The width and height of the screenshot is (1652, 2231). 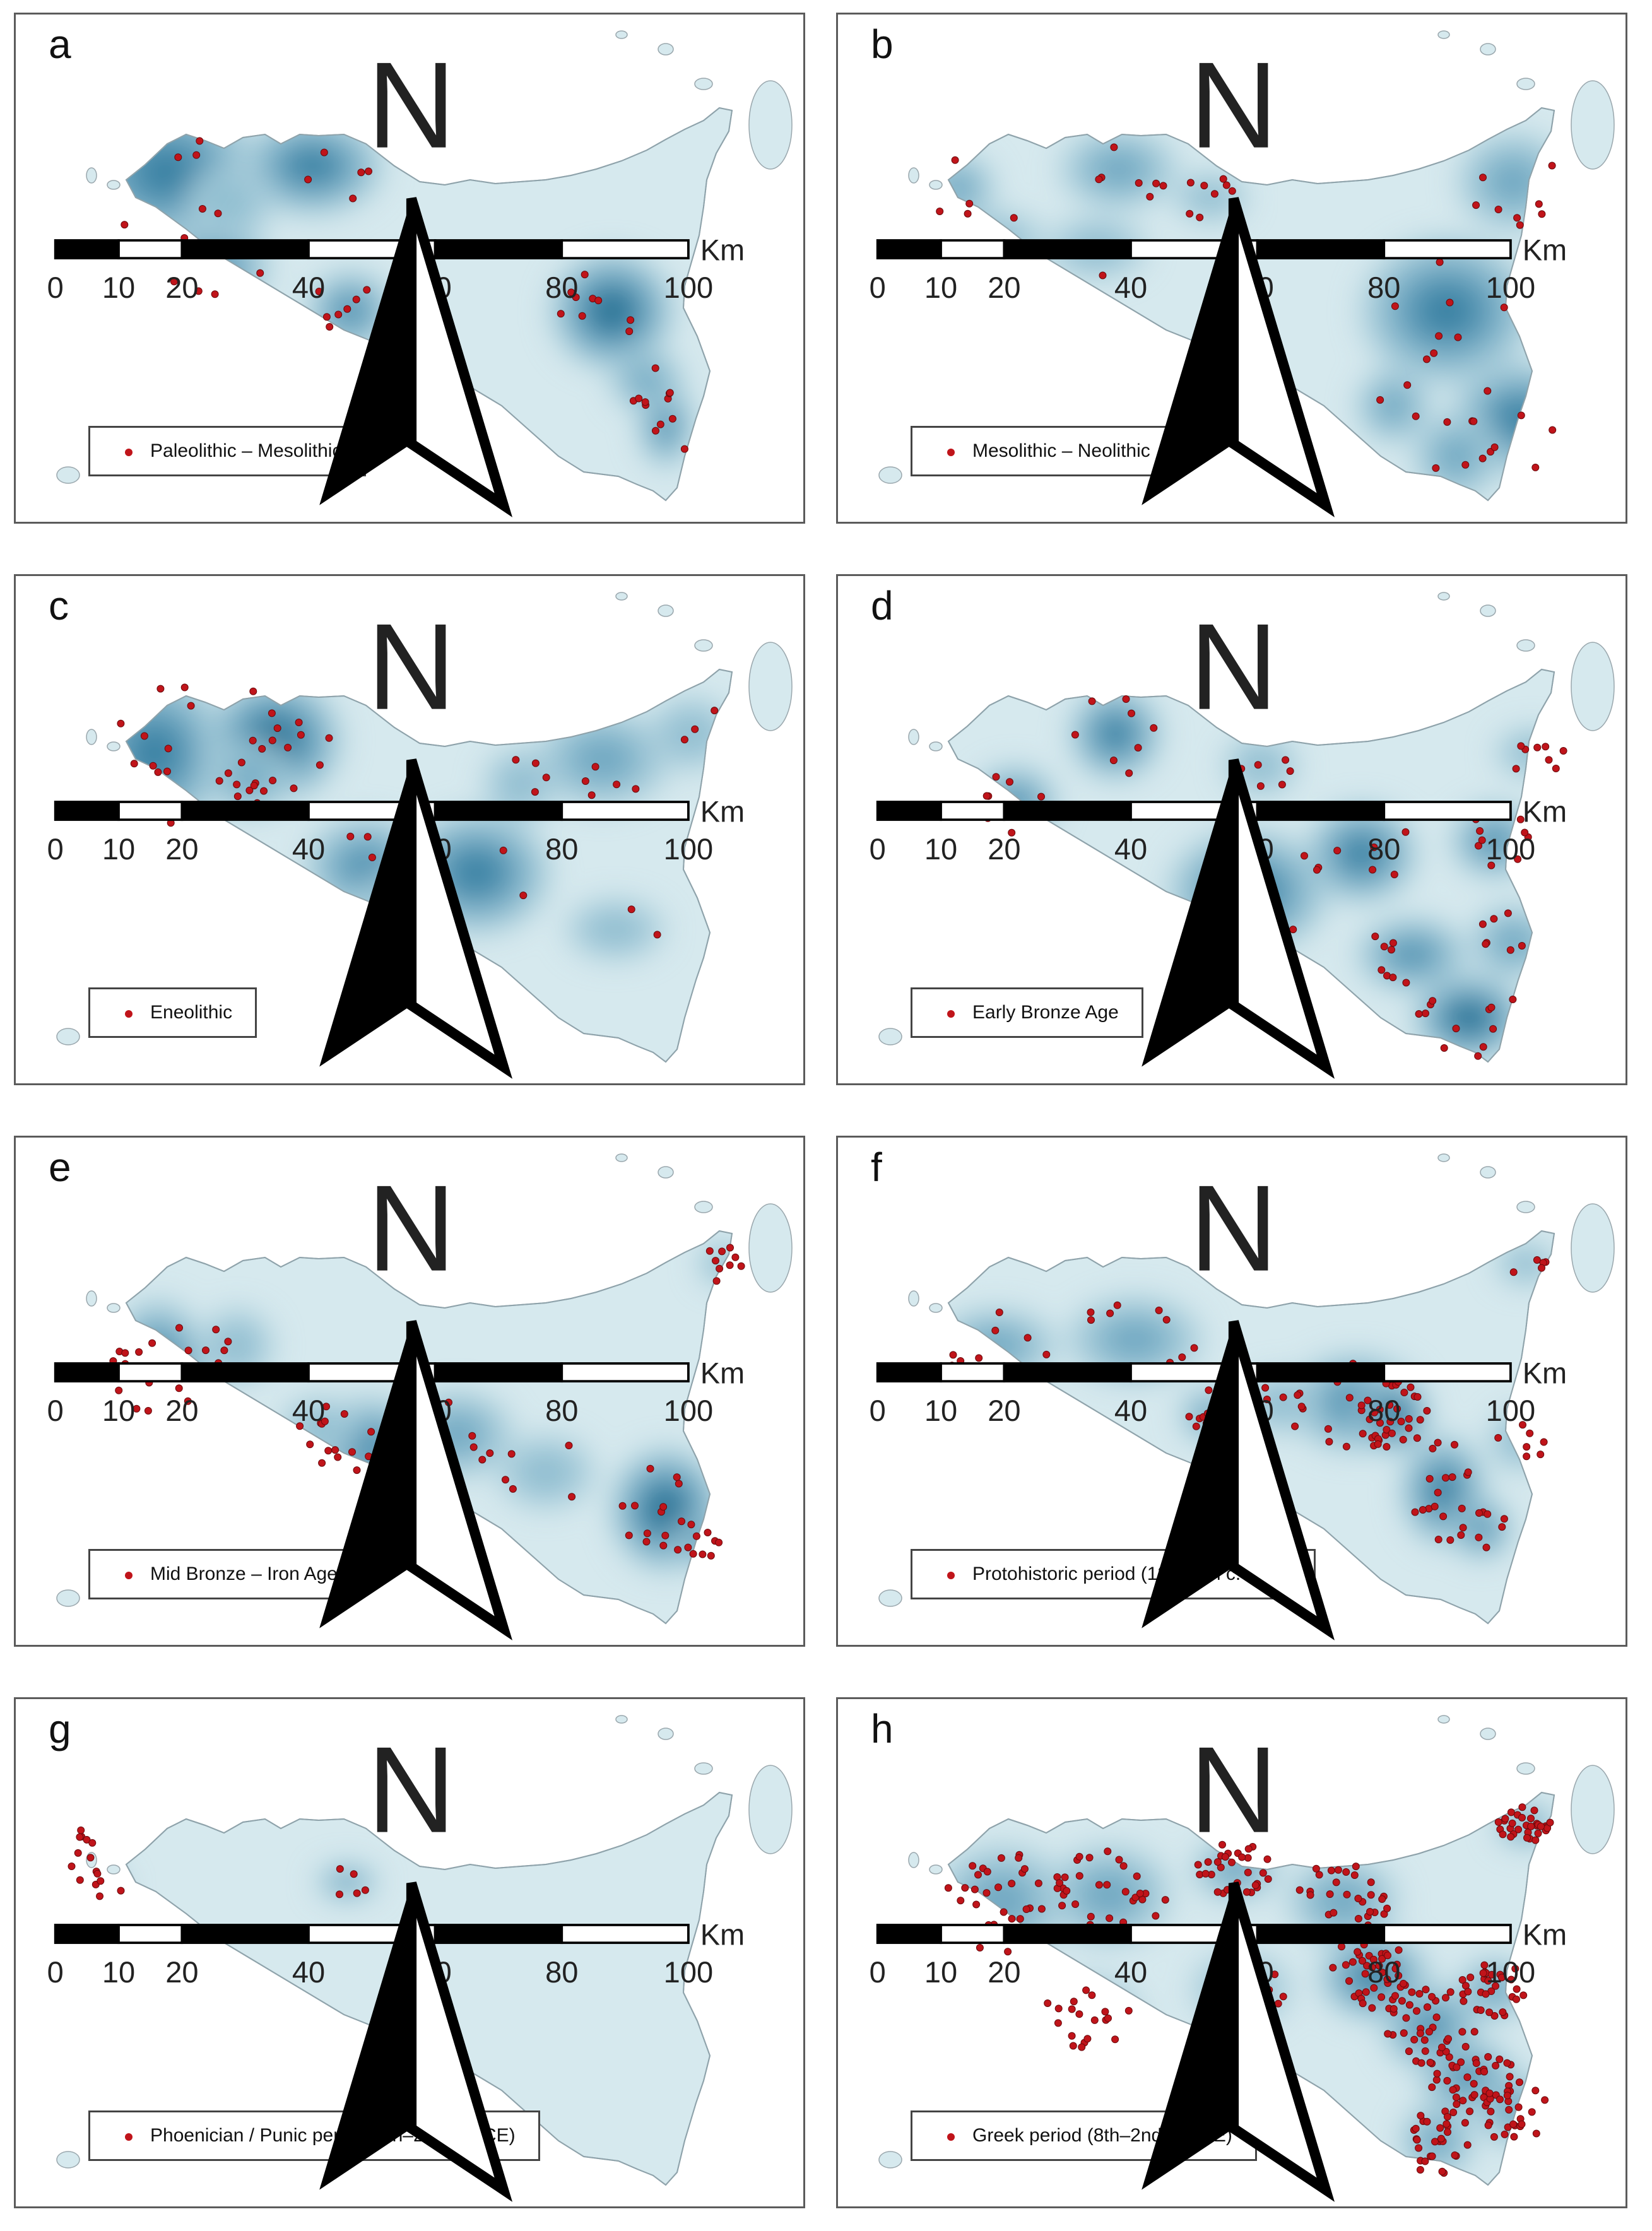 What do you see at coordinates (1061, 451) in the screenshot?
I see `legend-label: Mesolithic – Neolithic` at bounding box center [1061, 451].